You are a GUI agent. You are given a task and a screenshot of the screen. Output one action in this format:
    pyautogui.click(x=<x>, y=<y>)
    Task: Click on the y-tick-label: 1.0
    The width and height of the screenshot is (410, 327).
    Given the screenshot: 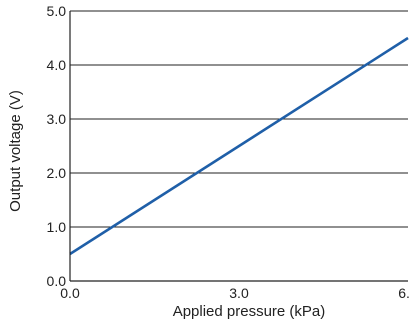 What is the action you would take?
    pyautogui.click(x=57, y=227)
    